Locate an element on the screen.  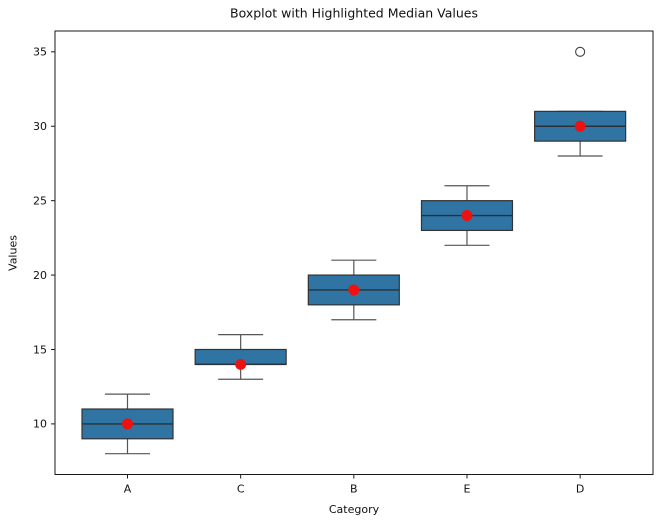
y-tick-label-20: 20 is located at coordinates (40, 275).